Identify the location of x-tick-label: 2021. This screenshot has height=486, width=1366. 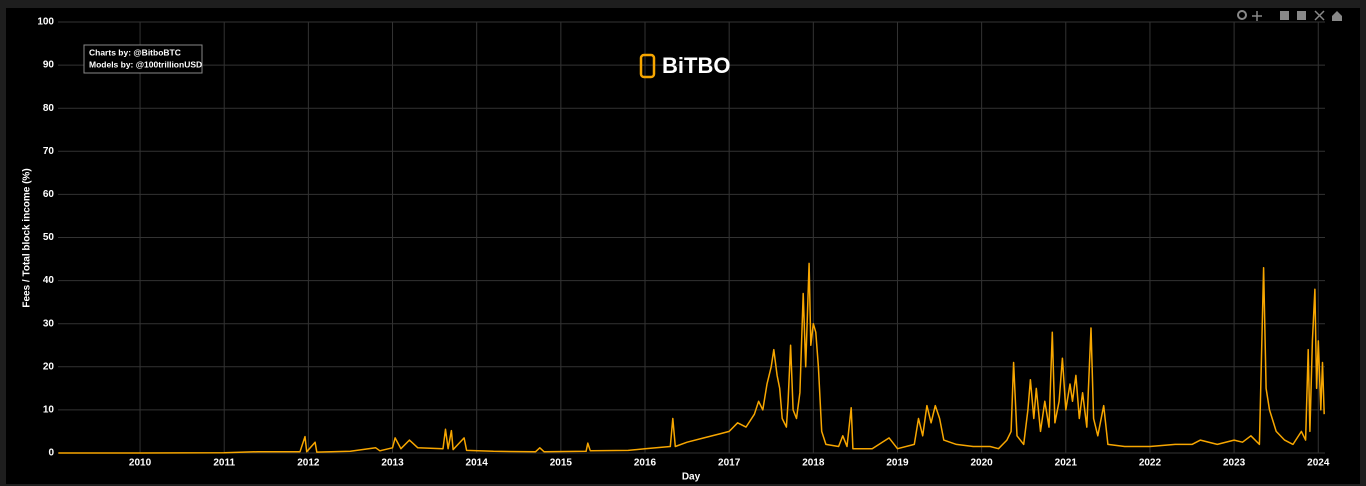
(1066, 463).